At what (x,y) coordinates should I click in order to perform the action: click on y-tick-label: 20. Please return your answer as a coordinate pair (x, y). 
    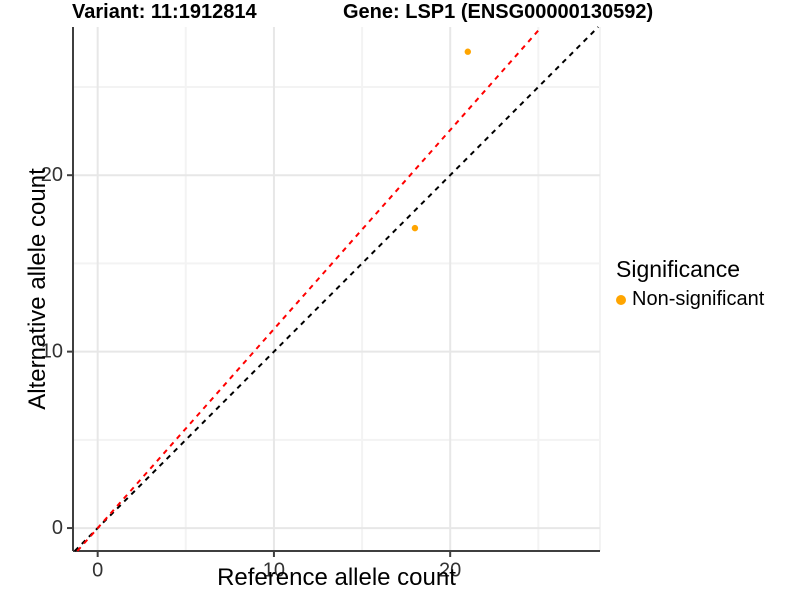
    Looking at the image, I should click on (52, 175).